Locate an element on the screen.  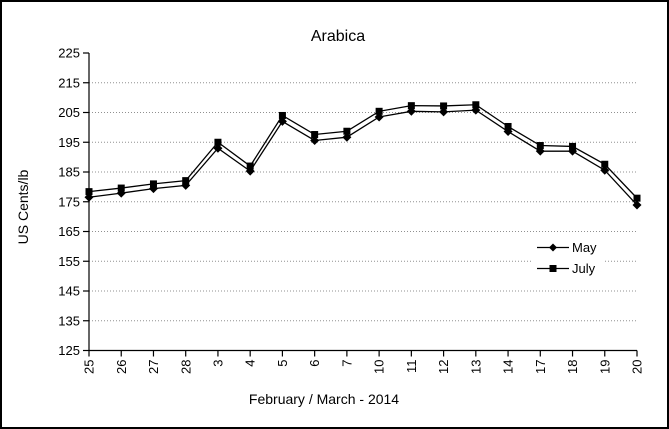
x-tick-label: 7 is located at coordinates (346, 363).